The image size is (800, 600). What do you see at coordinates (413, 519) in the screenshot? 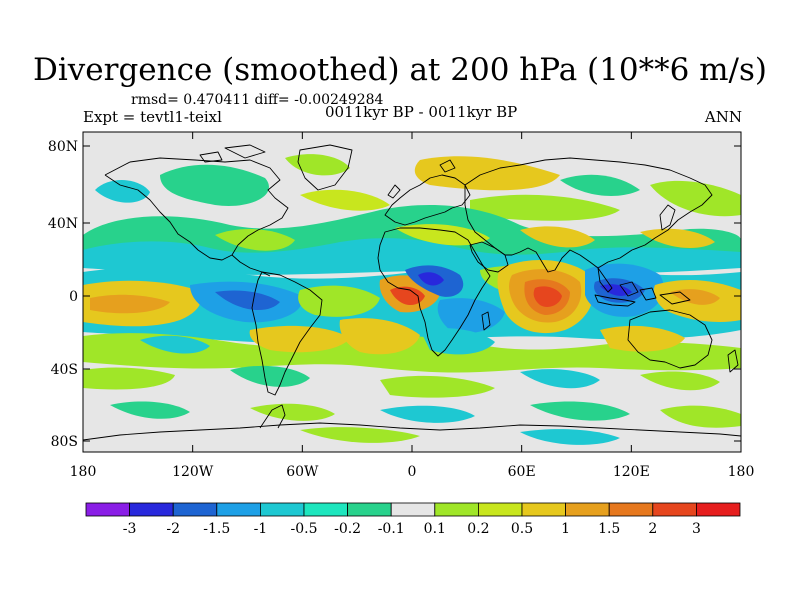
I see `colorbar: -3 -2 -1.5 -1 -0.5 -0.2 -0.1 0.1 0.2 0.5 1 1.5 2 3` at bounding box center [413, 519].